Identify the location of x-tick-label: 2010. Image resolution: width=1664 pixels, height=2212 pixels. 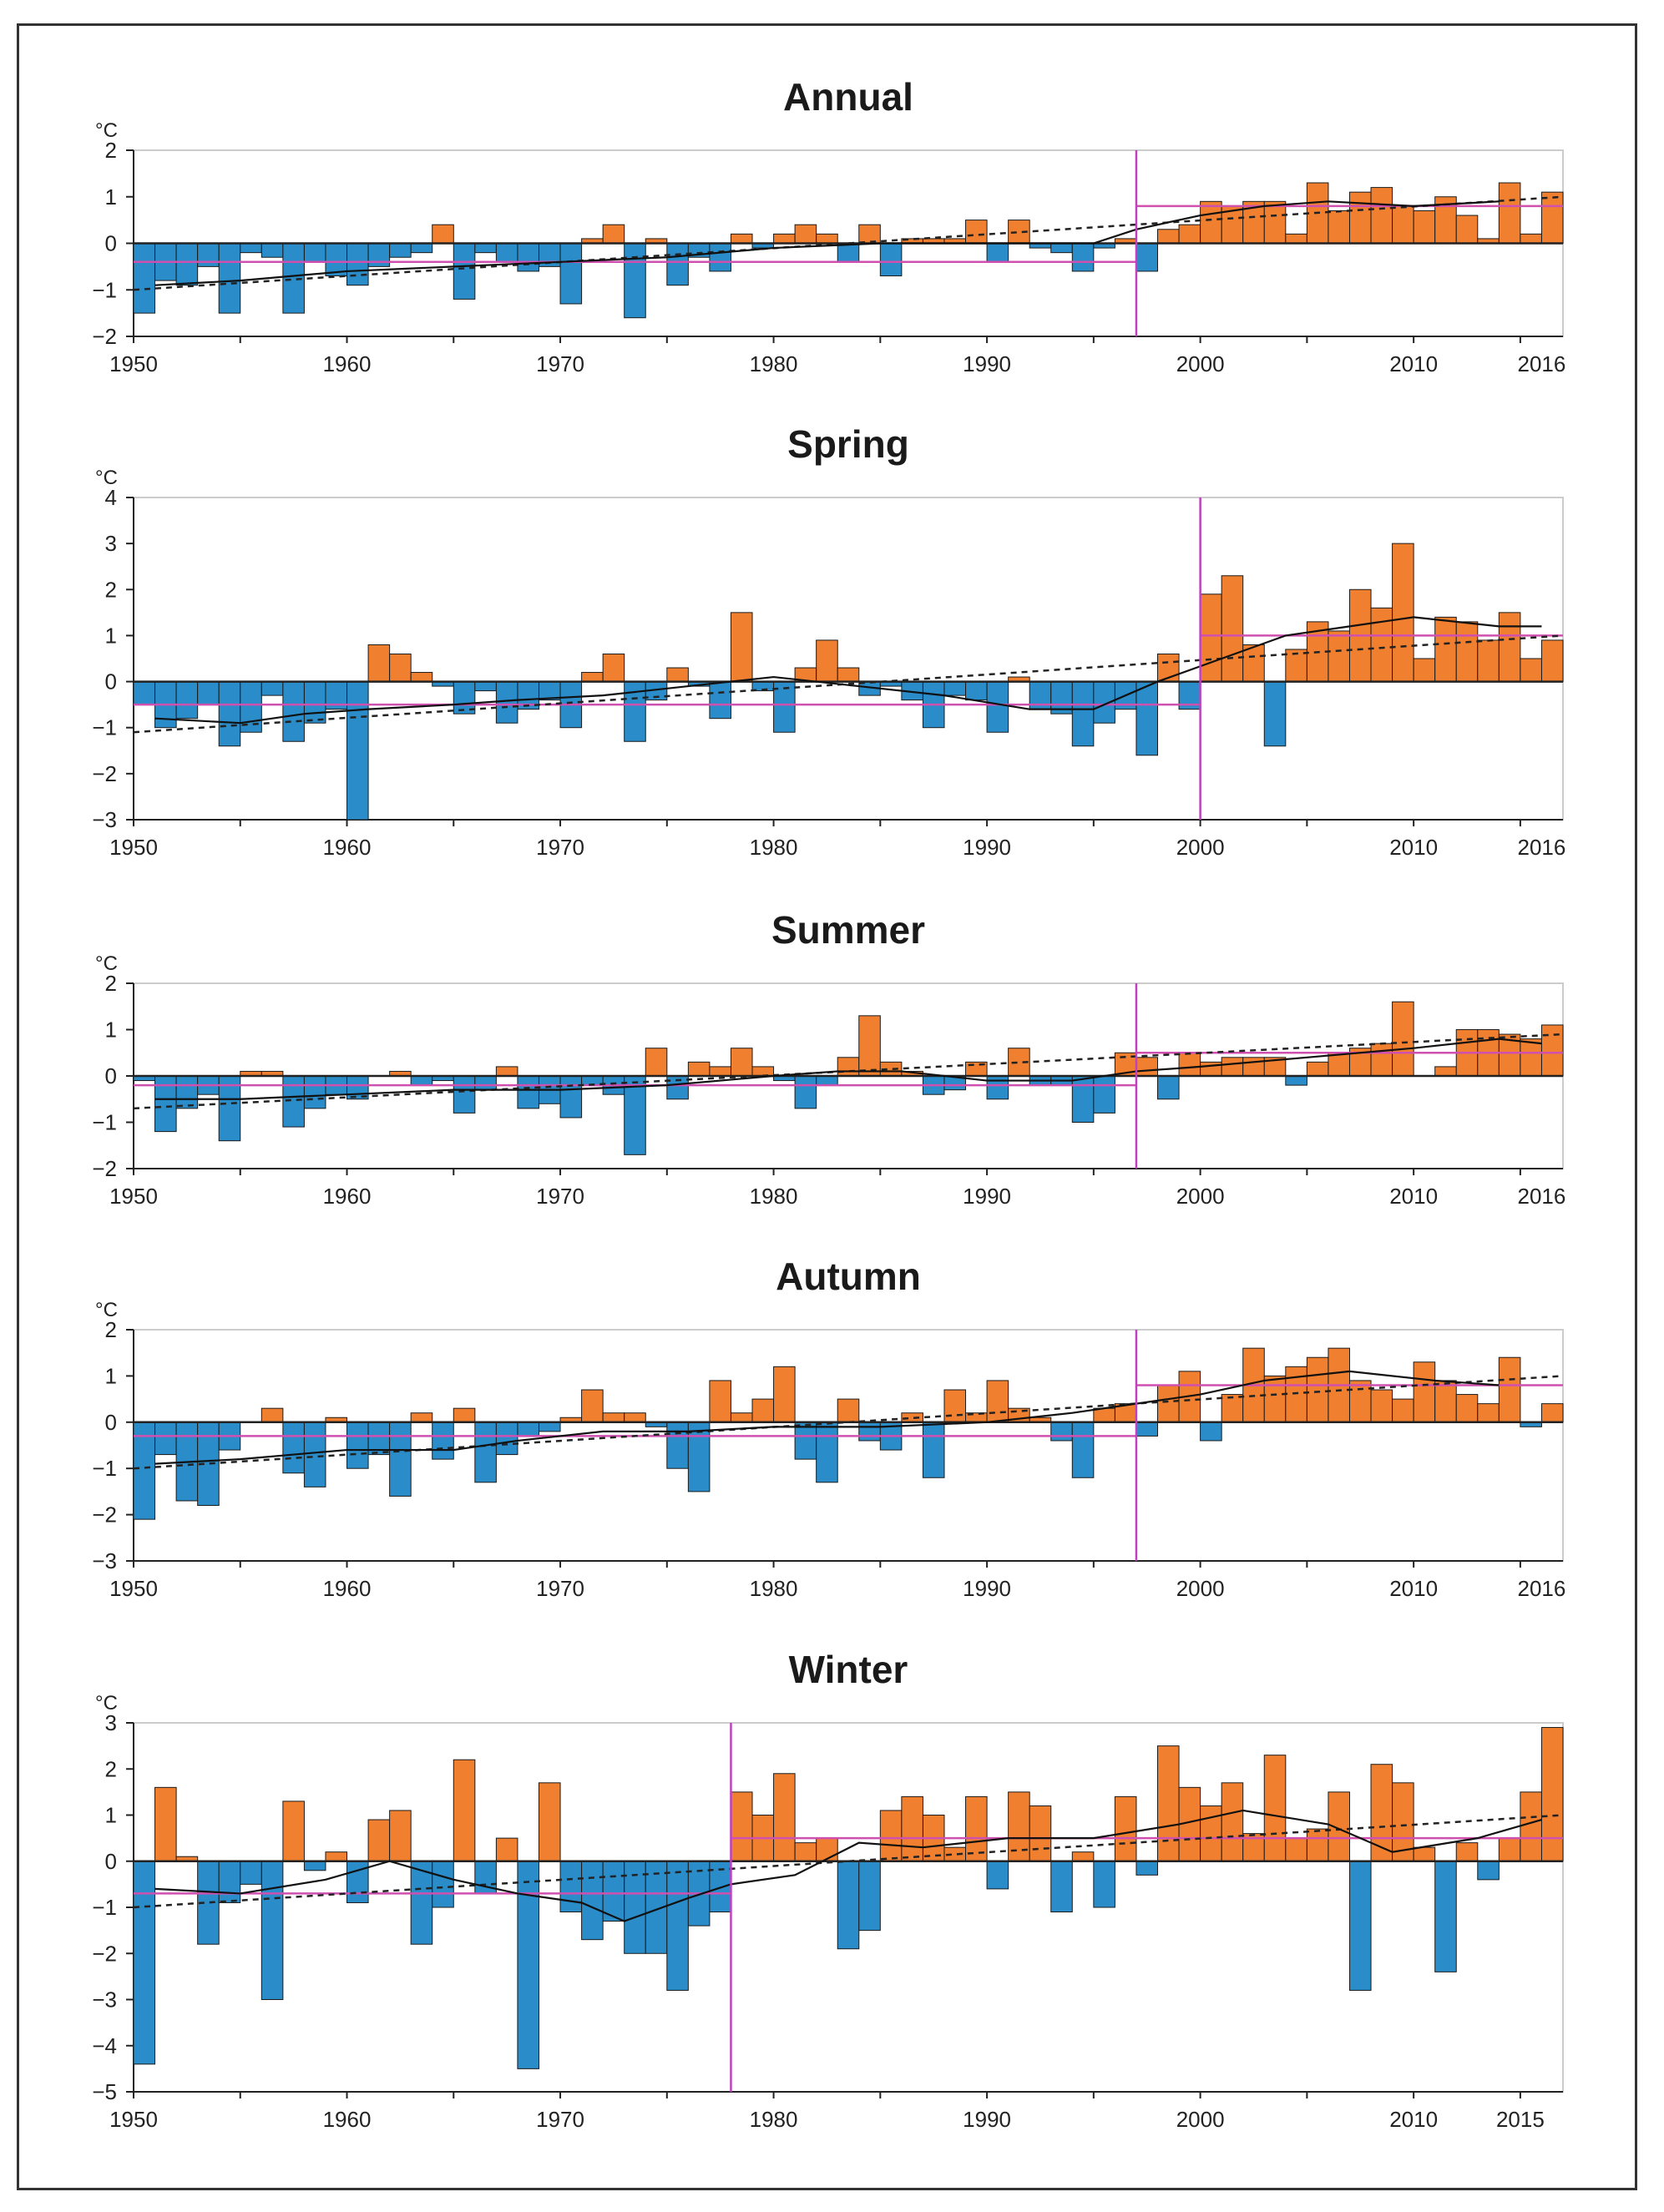
(1414, 2119).